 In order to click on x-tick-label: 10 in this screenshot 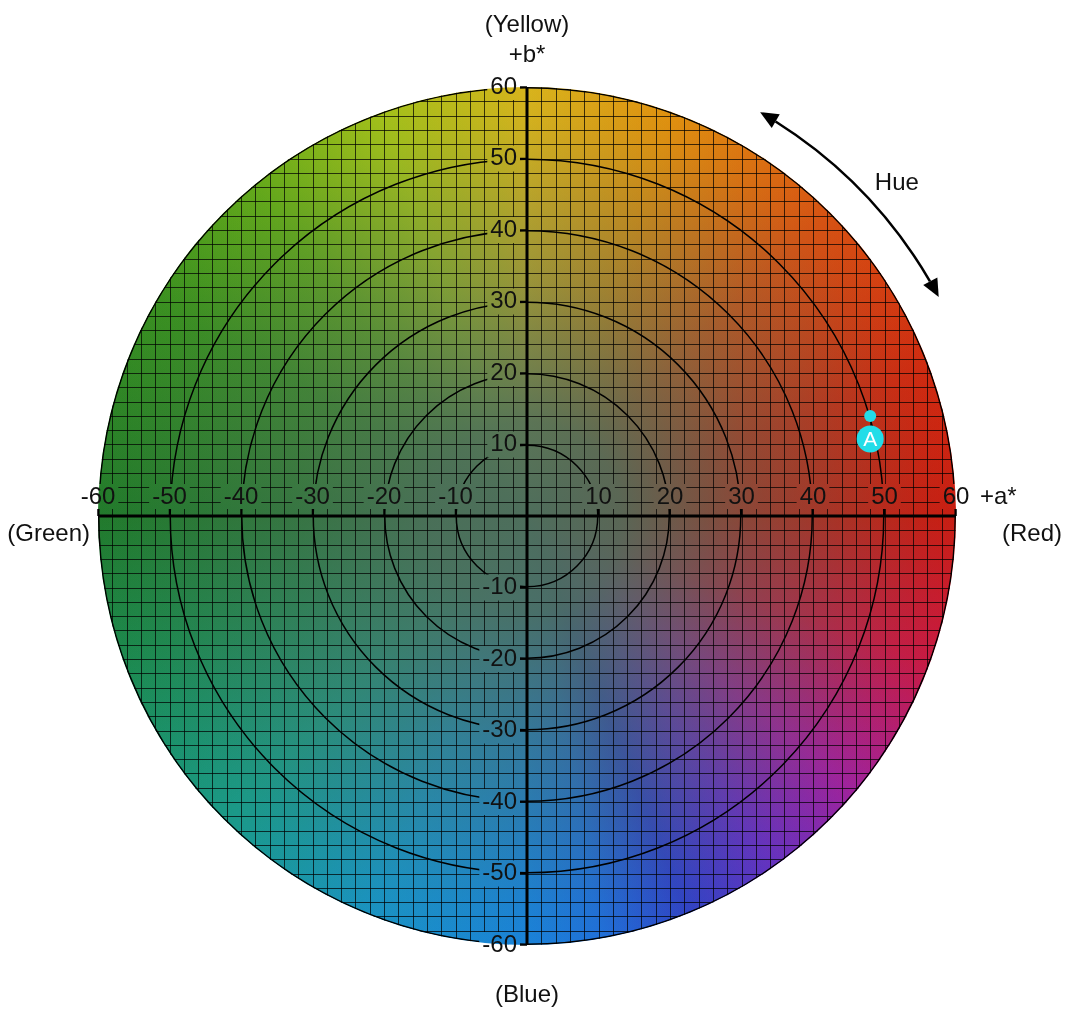, I will do `click(598, 495)`.